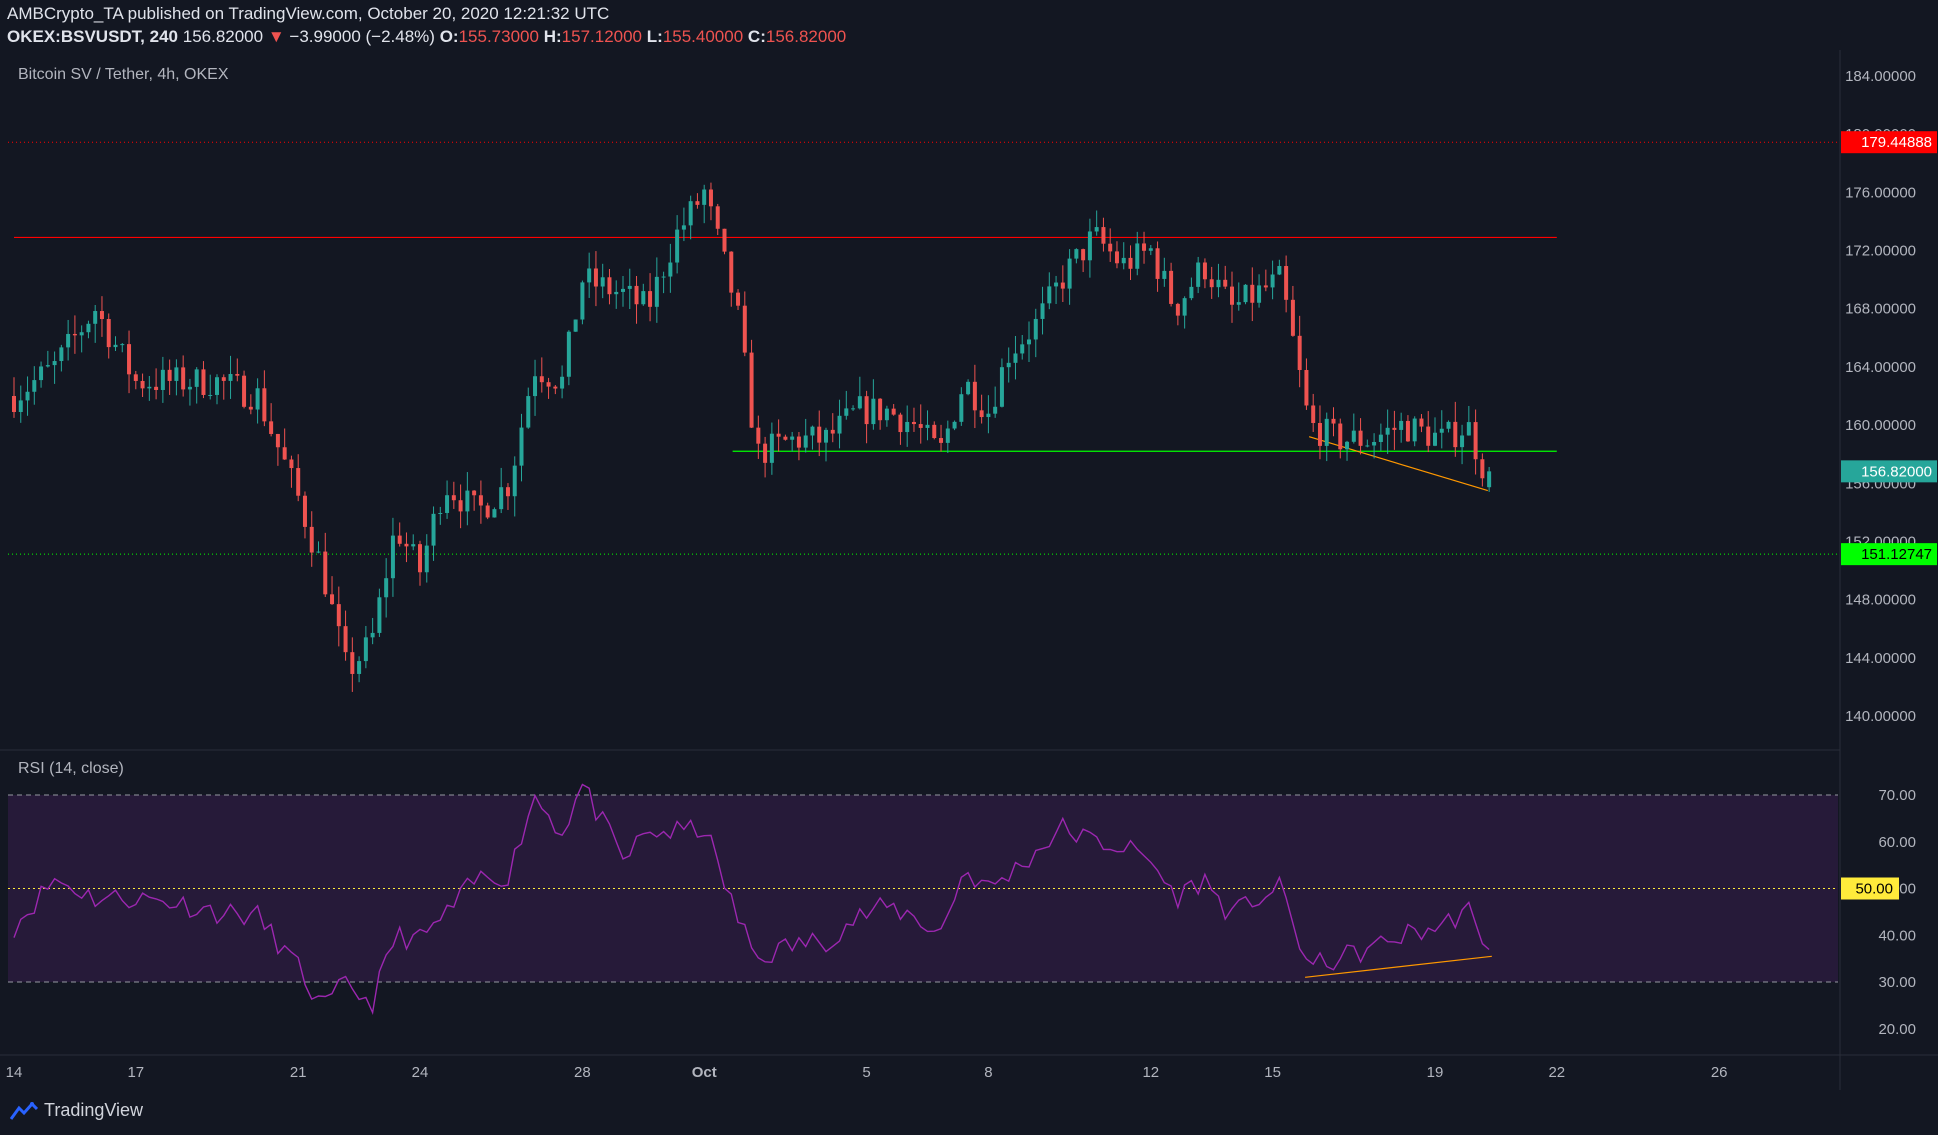 The width and height of the screenshot is (1938, 1135). I want to click on price-axis-label: 160.00000, so click(1880, 425).